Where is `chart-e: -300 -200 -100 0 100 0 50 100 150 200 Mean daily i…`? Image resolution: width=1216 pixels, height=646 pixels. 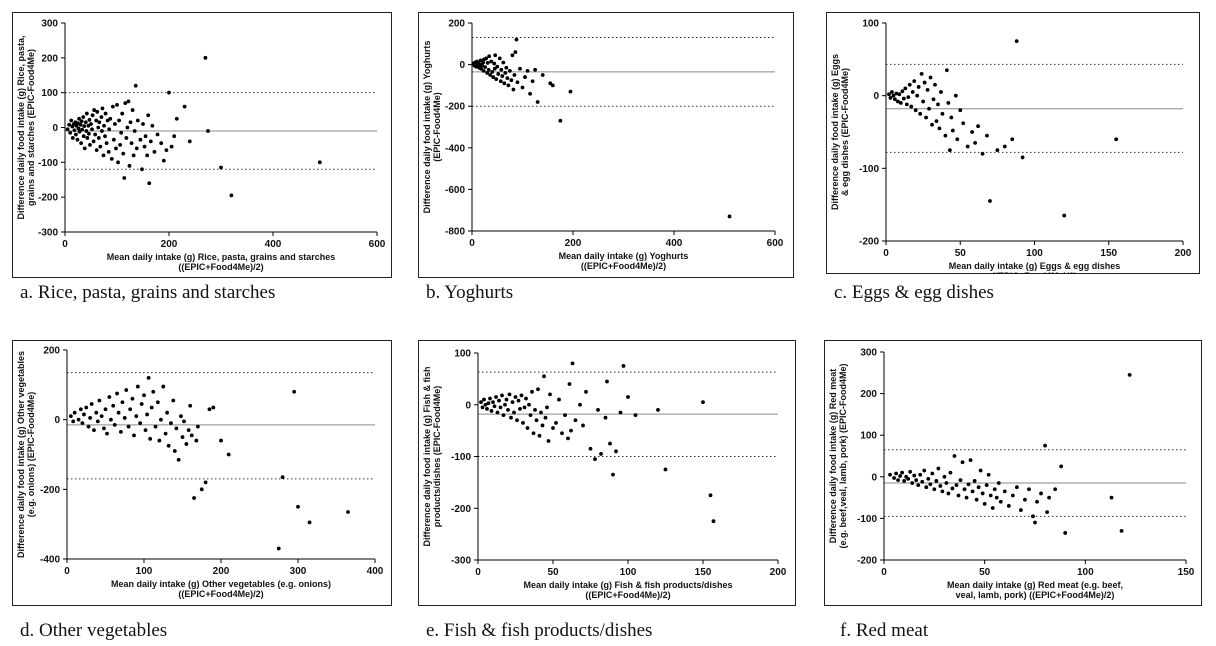
chart-e: -300 -200 -100 0 100 0 50 100 150 200 Mean daily i… is located at coordinates (607, 473).